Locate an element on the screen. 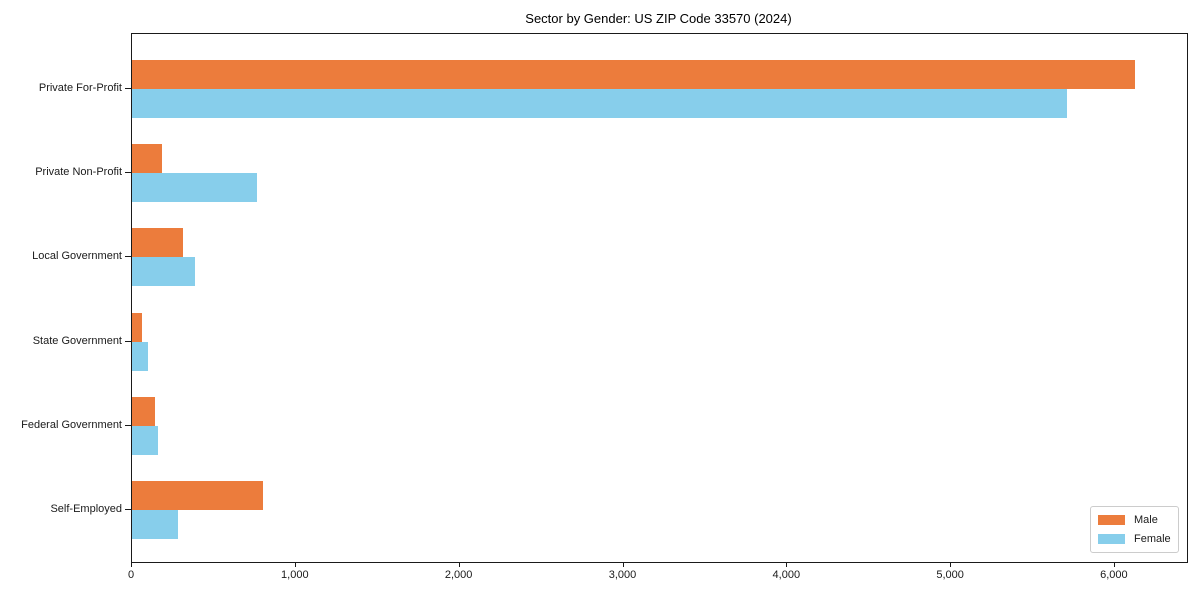 This screenshot has height=600, width=1200. bar-female-self-employed is located at coordinates (155, 524).